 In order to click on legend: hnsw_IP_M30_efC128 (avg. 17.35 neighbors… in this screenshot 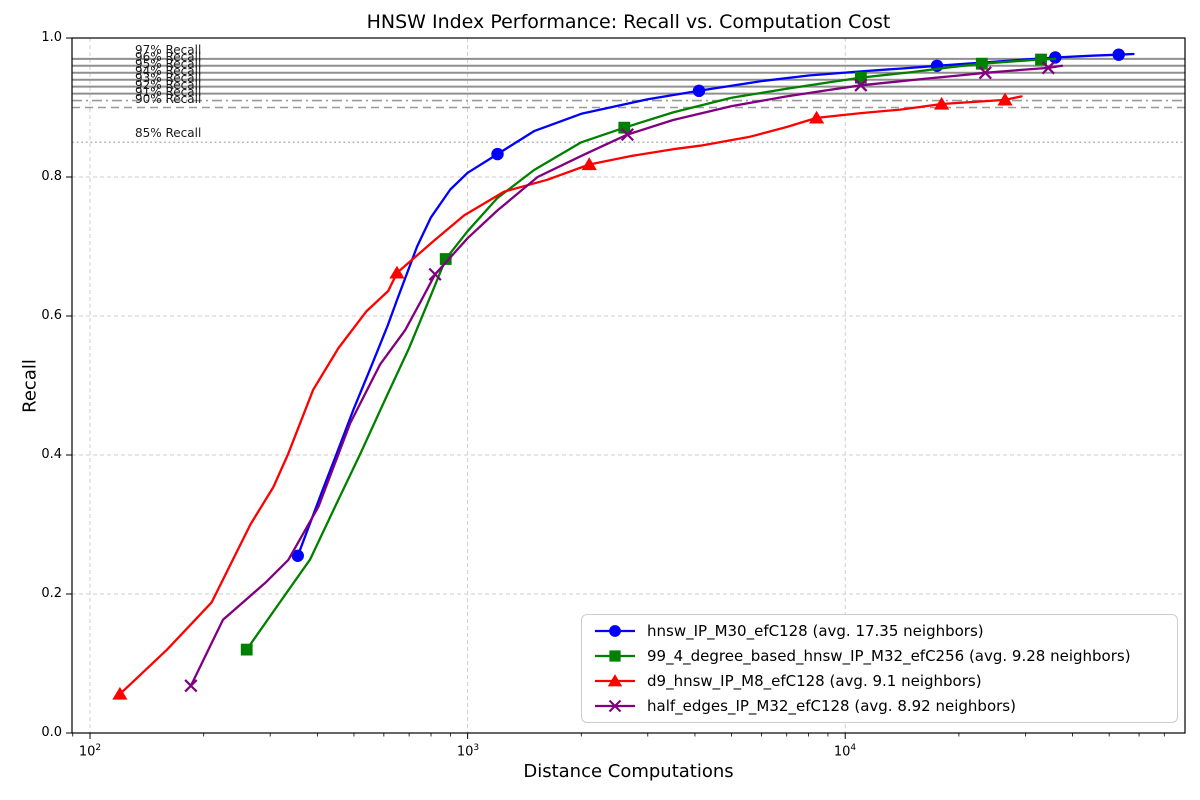, I will do `click(879, 668)`.